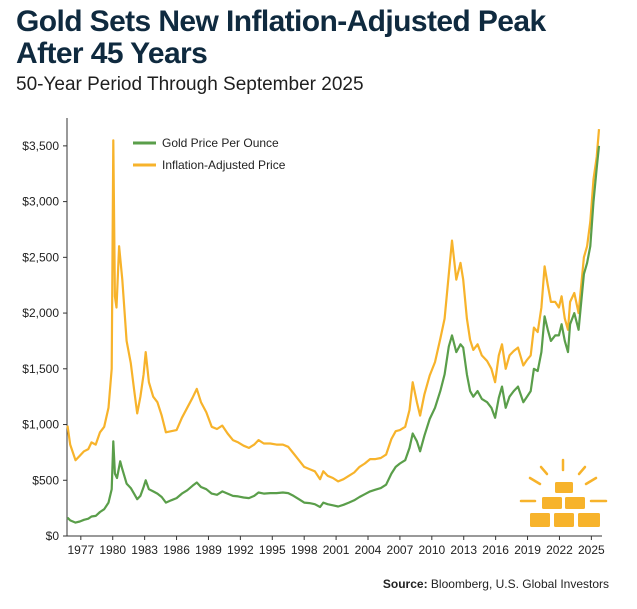 This screenshot has width=637, height=609. I want to click on x-tick-label: 1992, so click(240, 550).